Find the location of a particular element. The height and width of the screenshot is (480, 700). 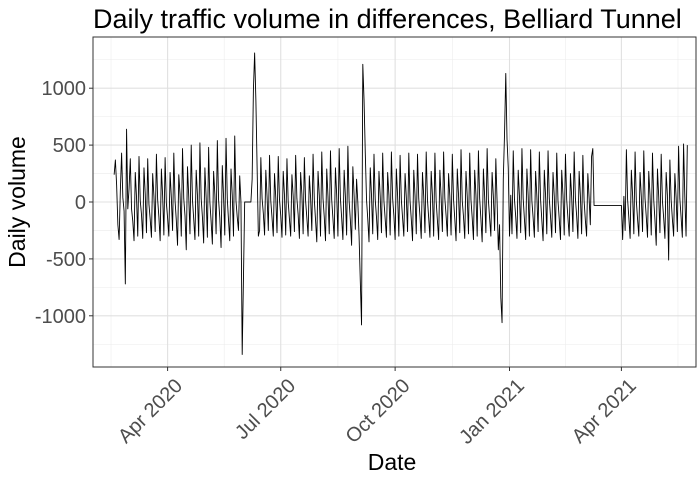

y-tick-label: -1000 is located at coordinates (60, 317).